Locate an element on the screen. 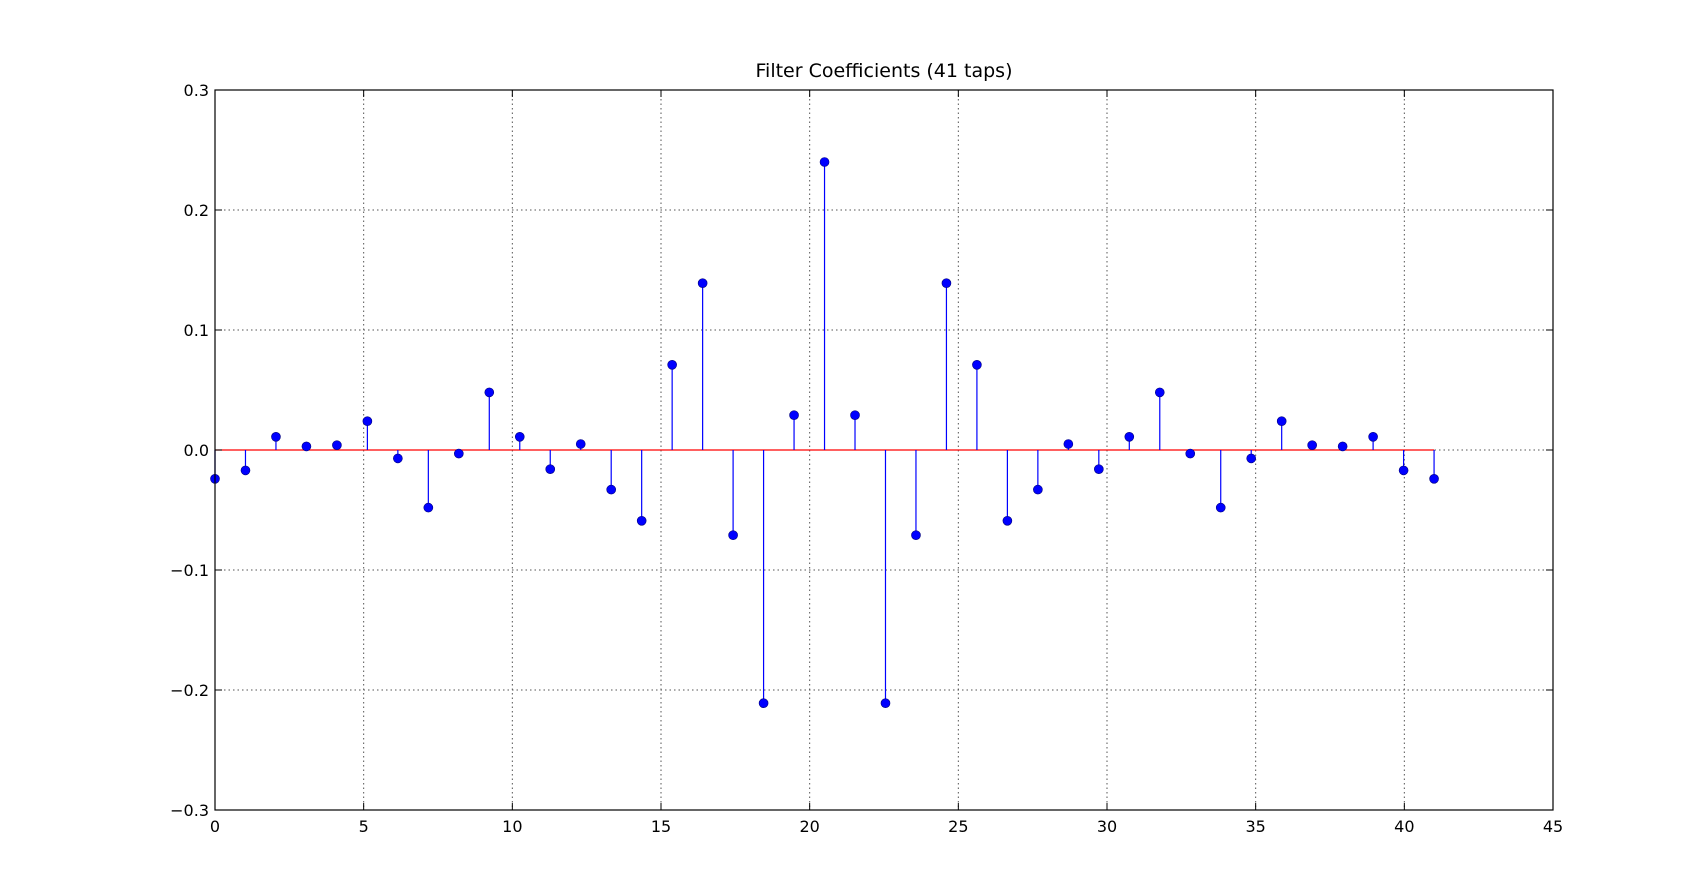  x-tick-label: 40 is located at coordinates (1404, 826).